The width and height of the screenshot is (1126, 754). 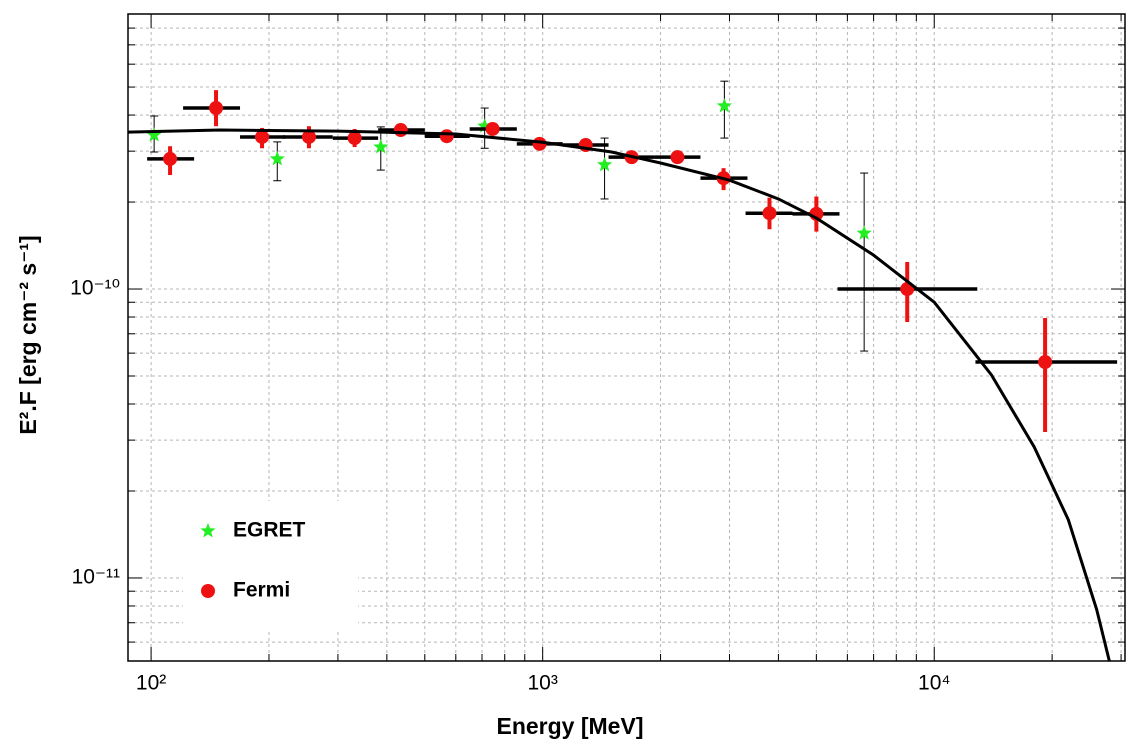 I want to click on legend-label: Fermi, so click(x=261, y=590).